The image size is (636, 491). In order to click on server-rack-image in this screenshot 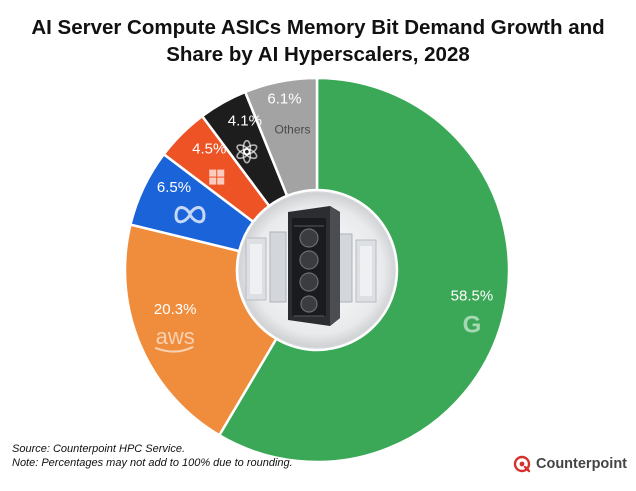, I will do `click(317, 270)`.